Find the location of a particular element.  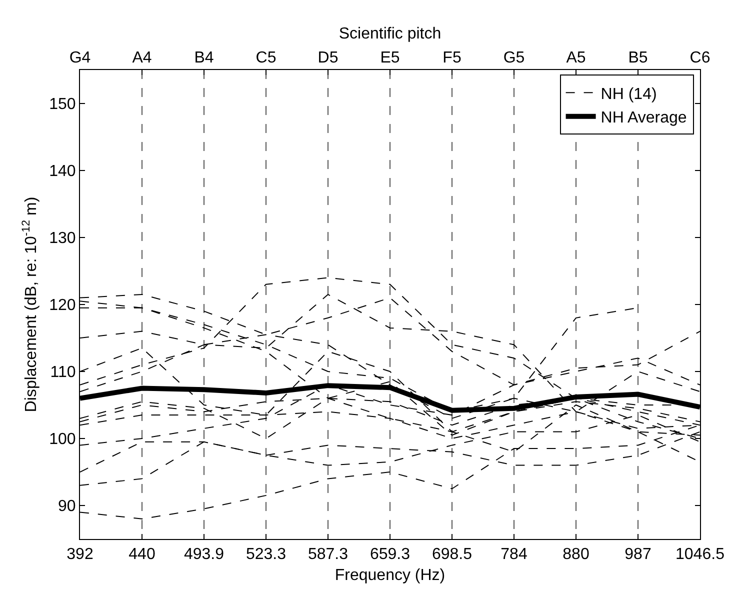

text: G5 is located at coordinates (514, 58).